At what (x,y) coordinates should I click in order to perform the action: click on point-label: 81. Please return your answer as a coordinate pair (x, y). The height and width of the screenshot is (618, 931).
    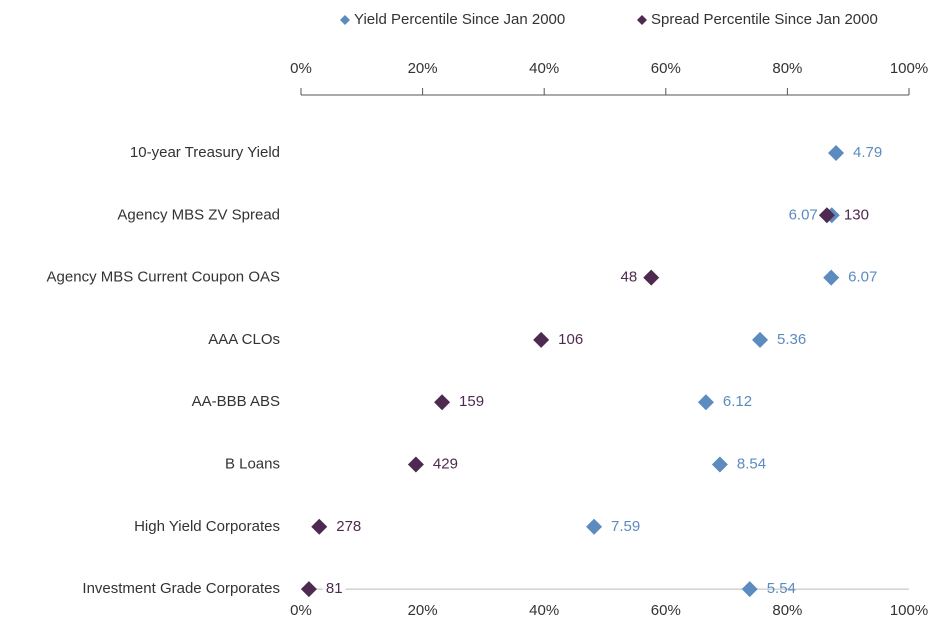
    Looking at the image, I should click on (334, 588).